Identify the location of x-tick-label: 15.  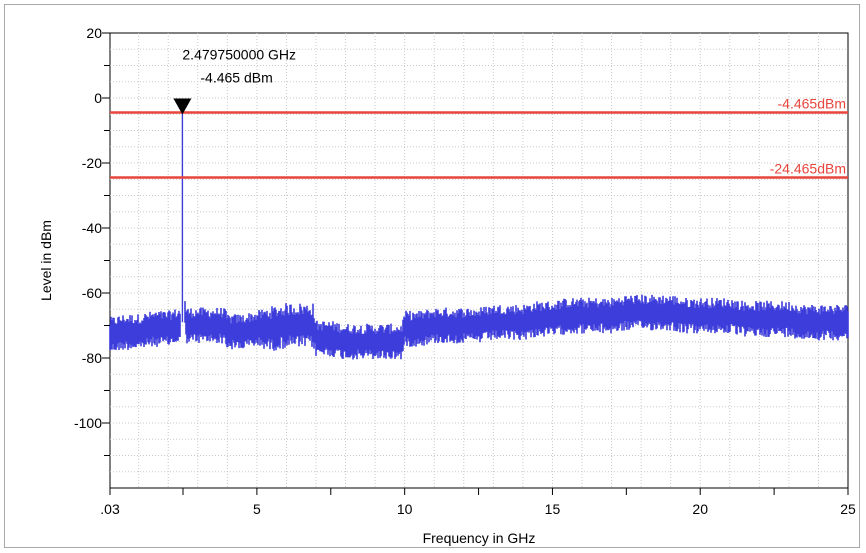
(553, 509).